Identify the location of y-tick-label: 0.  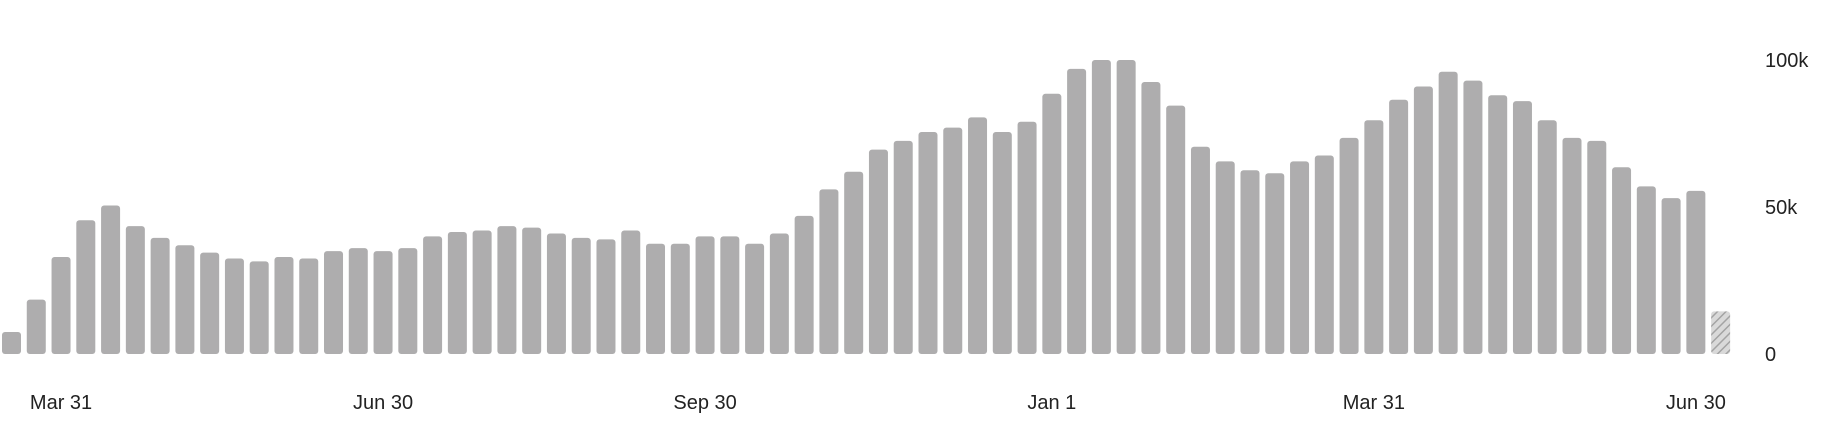
(1770, 355).